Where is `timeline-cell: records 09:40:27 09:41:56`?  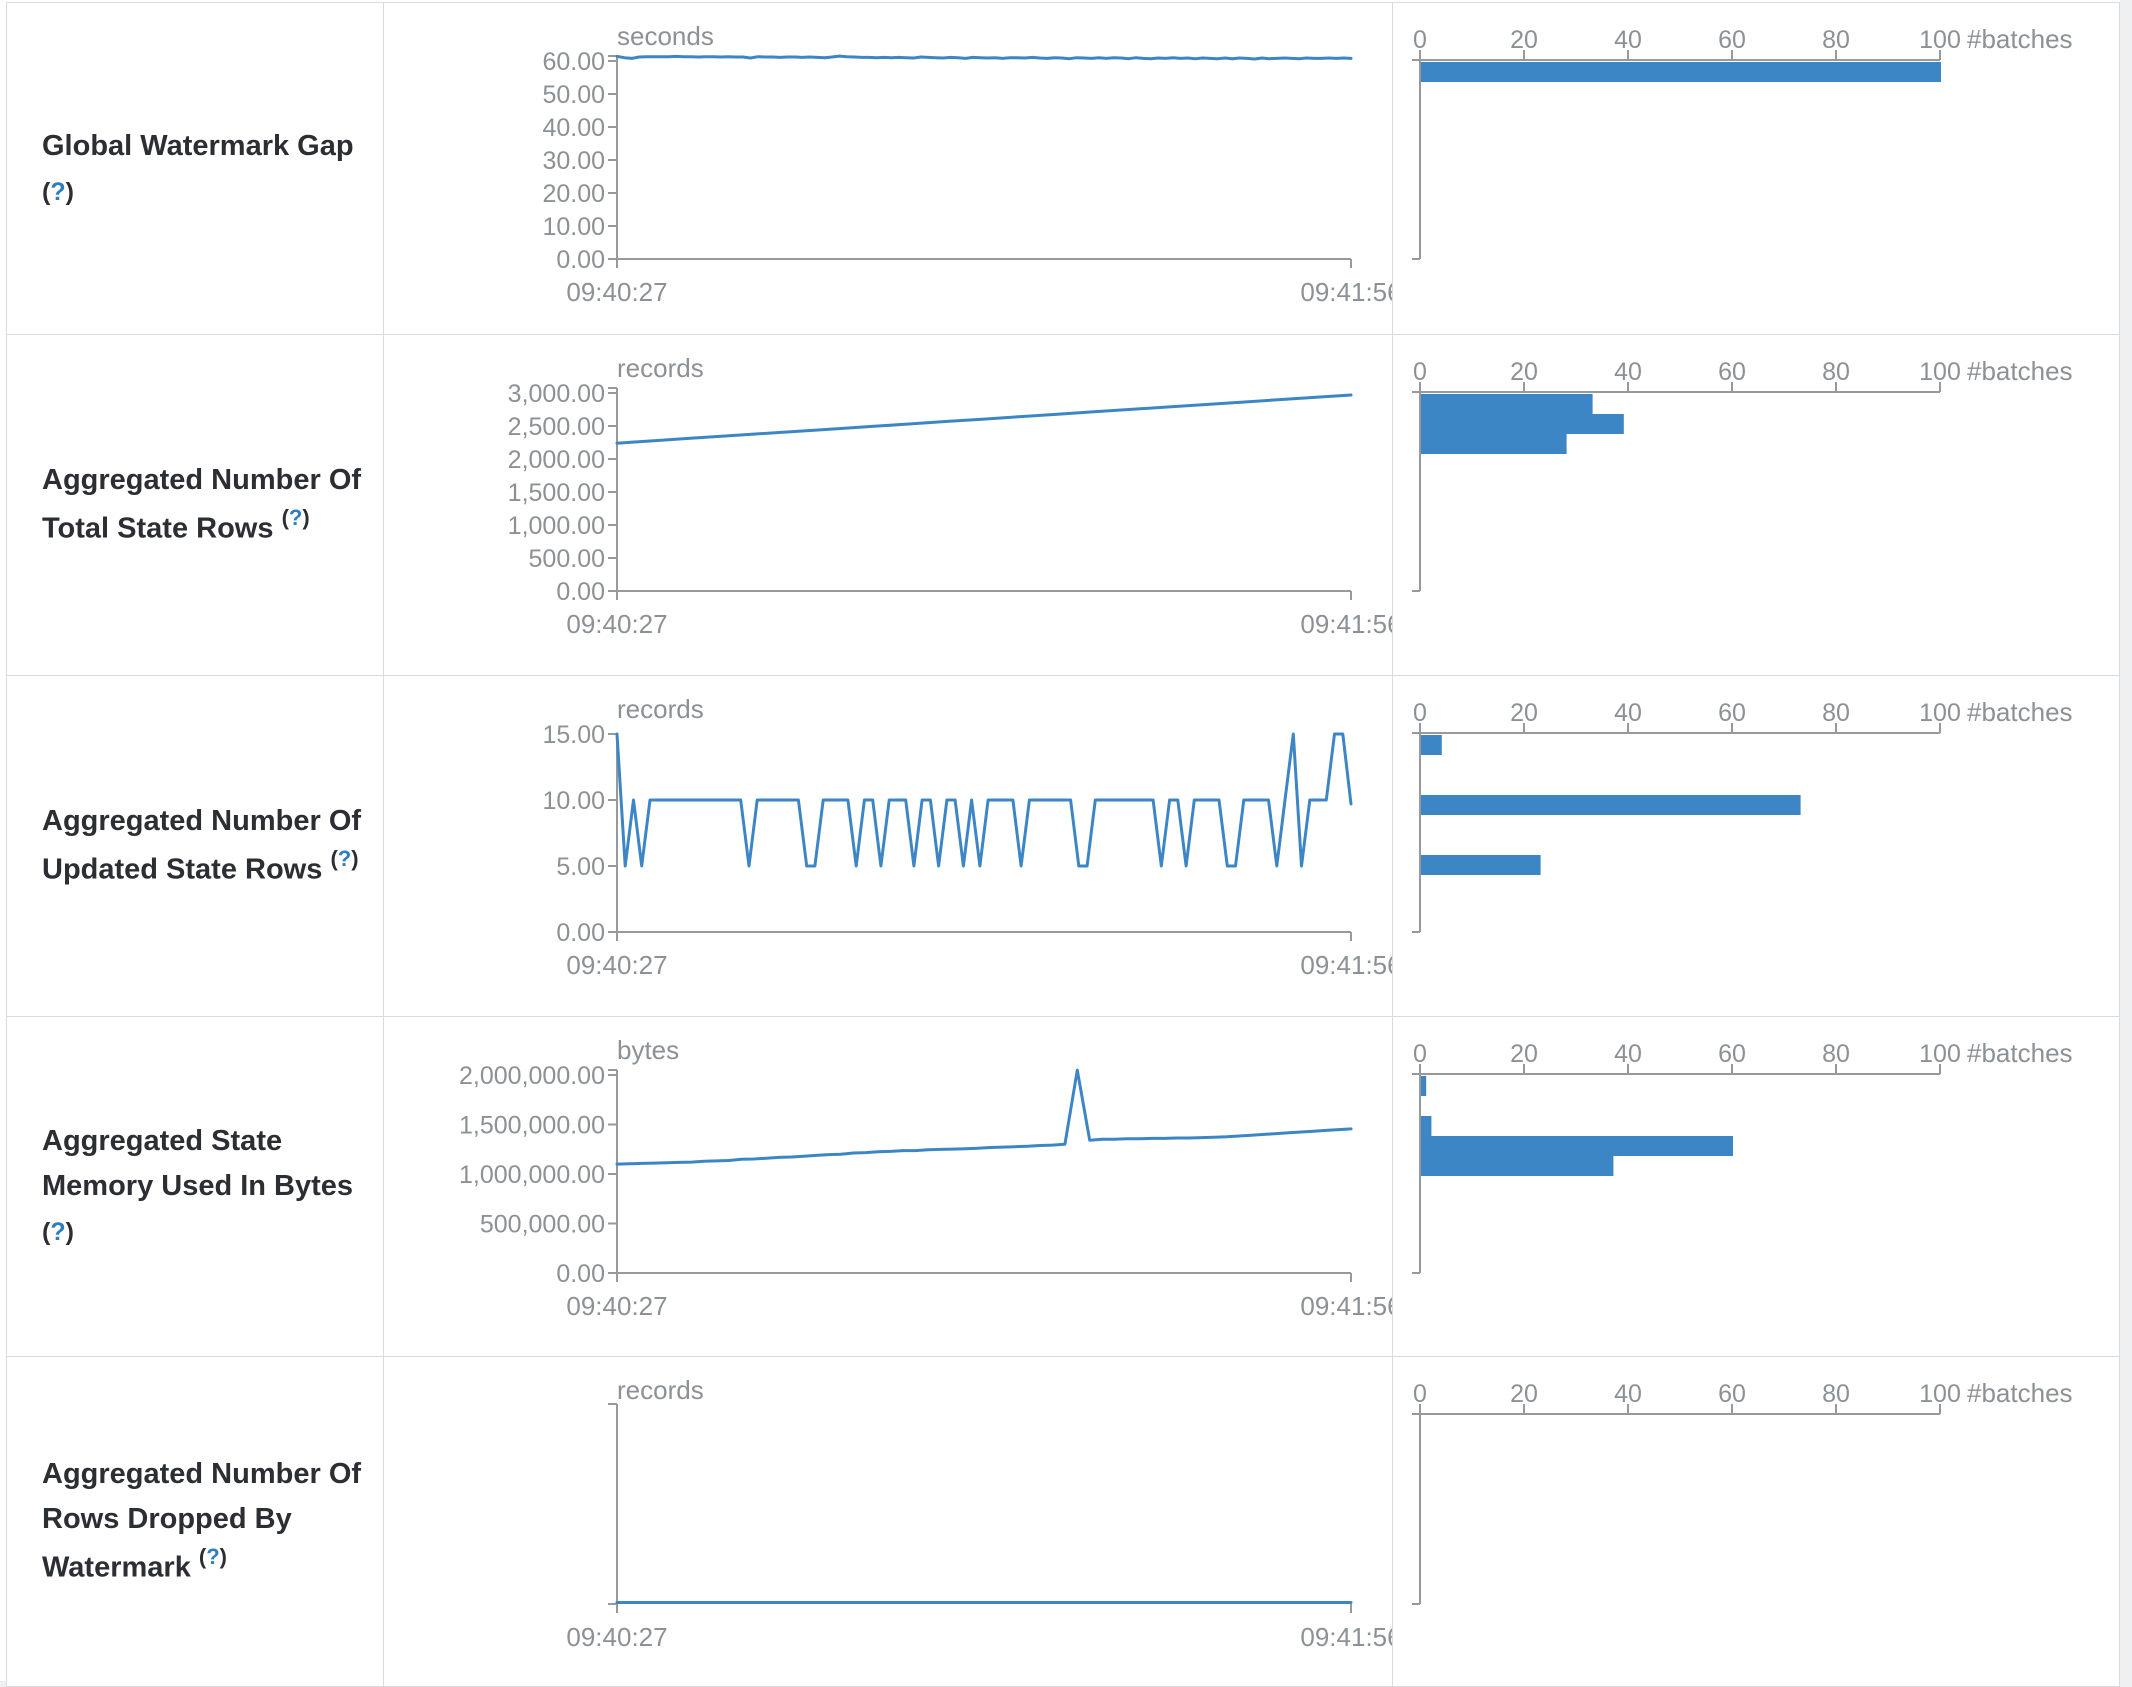
timeline-cell: records 09:40:27 09:41:56 is located at coordinates (888, 1521).